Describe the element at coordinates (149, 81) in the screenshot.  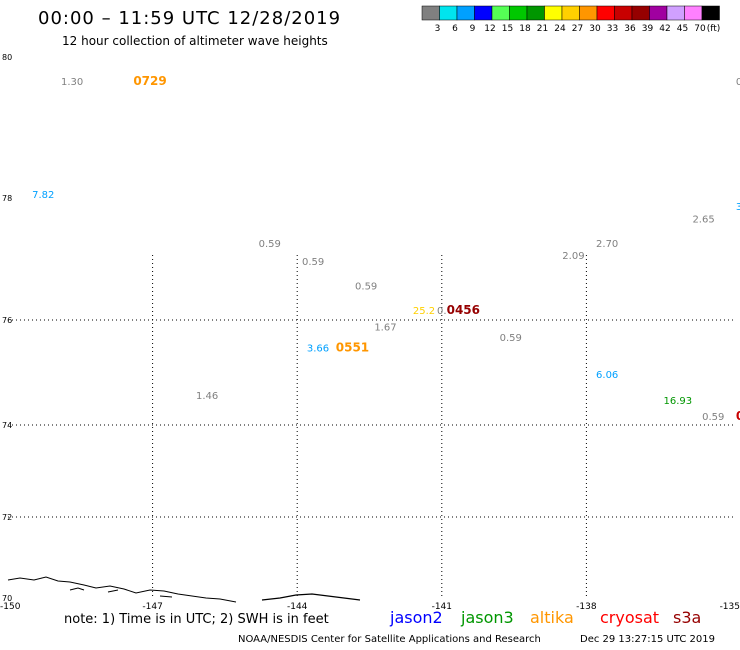
I see `pass-time-label: 0729` at that location.